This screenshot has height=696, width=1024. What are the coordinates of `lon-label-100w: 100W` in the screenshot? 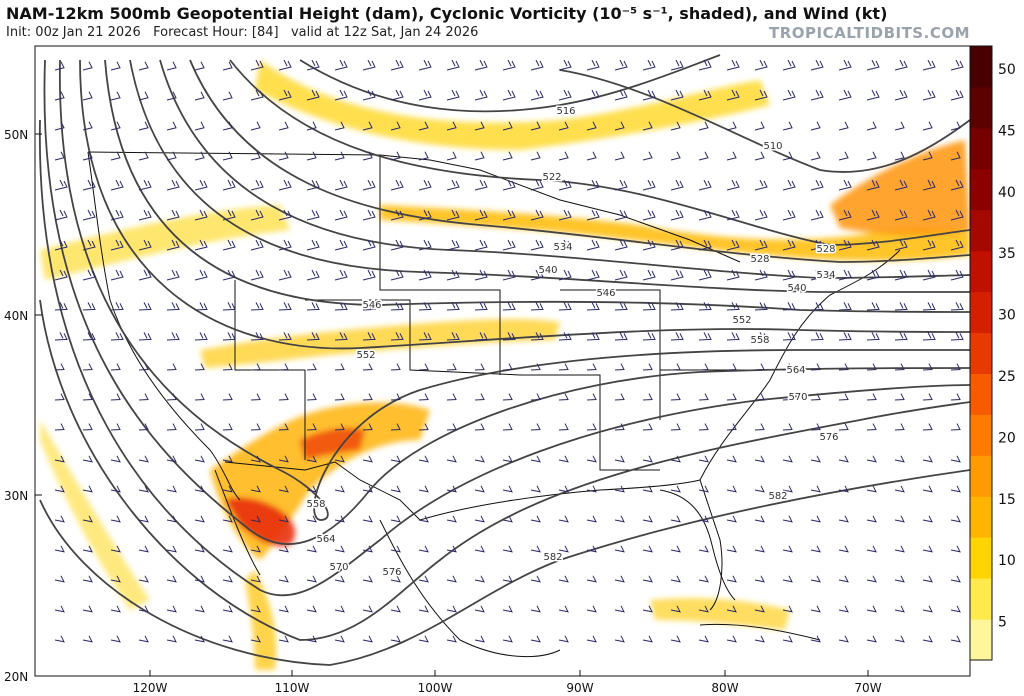 It's located at (435, 688).